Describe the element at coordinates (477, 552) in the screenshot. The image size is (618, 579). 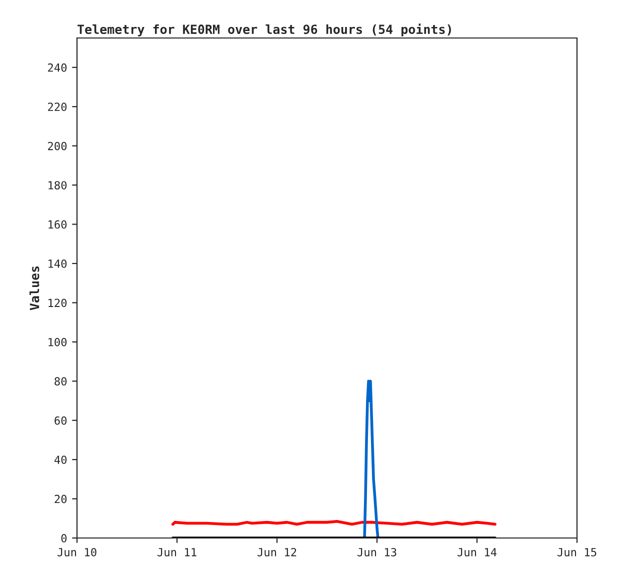
I see `x-tick-label: Jun 14` at that location.